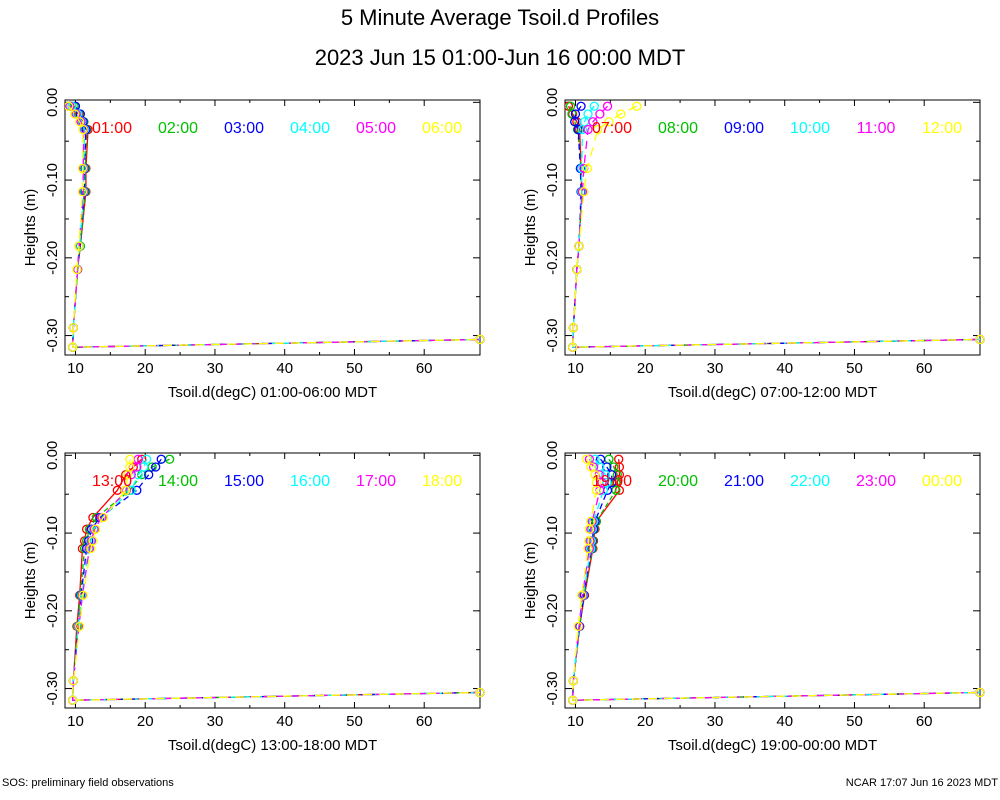 Image resolution: width=1000 pixels, height=800 pixels. What do you see at coordinates (876, 128) in the screenshot?
I see `legend-label: 11:00` at bounding box center [876, 128].